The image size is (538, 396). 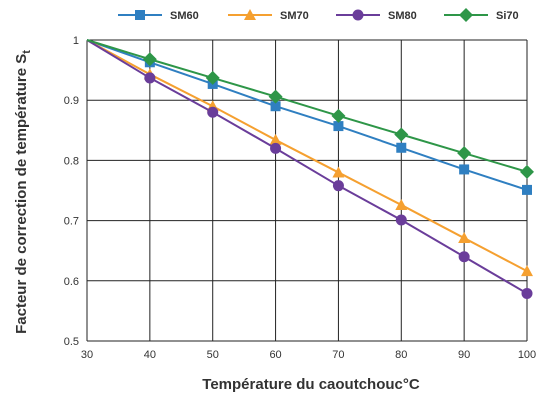 What do you see at coordinates (294, 16) in the screenshot?
I see `legend-label-sm70: SM70` at bounding box center [294, 16].